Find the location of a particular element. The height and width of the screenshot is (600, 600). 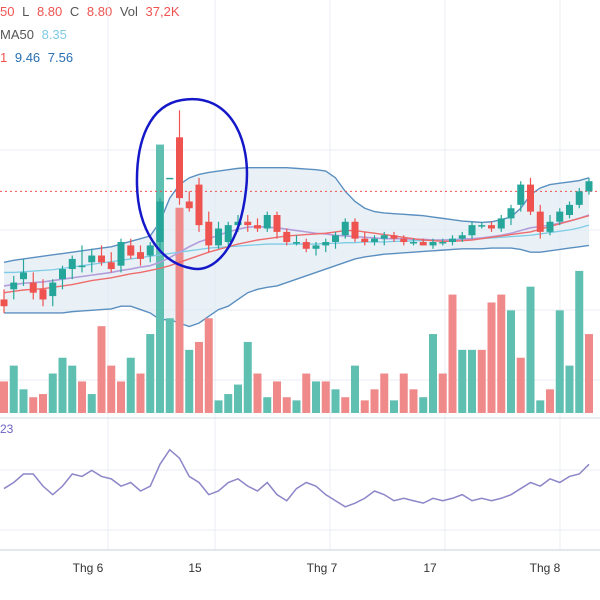

legend-oscillator-label: 23 is located at coordinates (7, 429).